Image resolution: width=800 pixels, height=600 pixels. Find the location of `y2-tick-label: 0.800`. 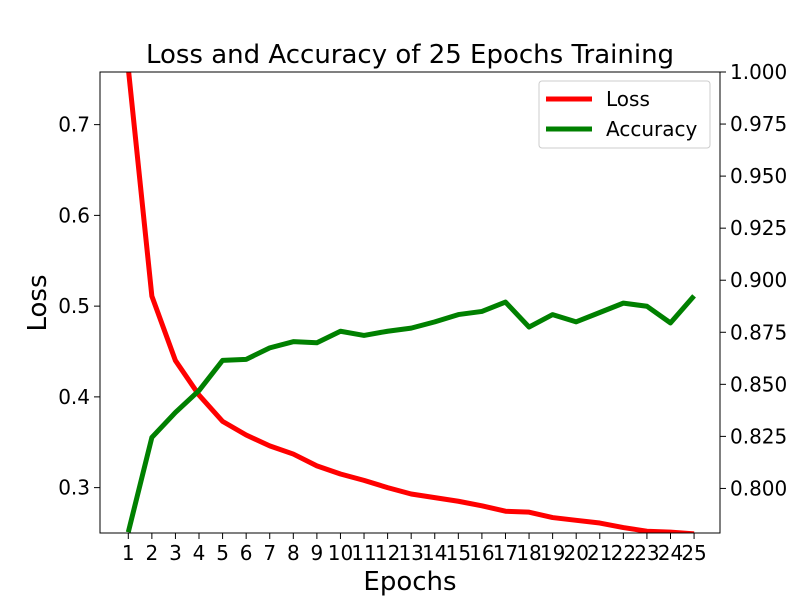

y2-tick-label: 0.800 is located at coordinates (758, 488).